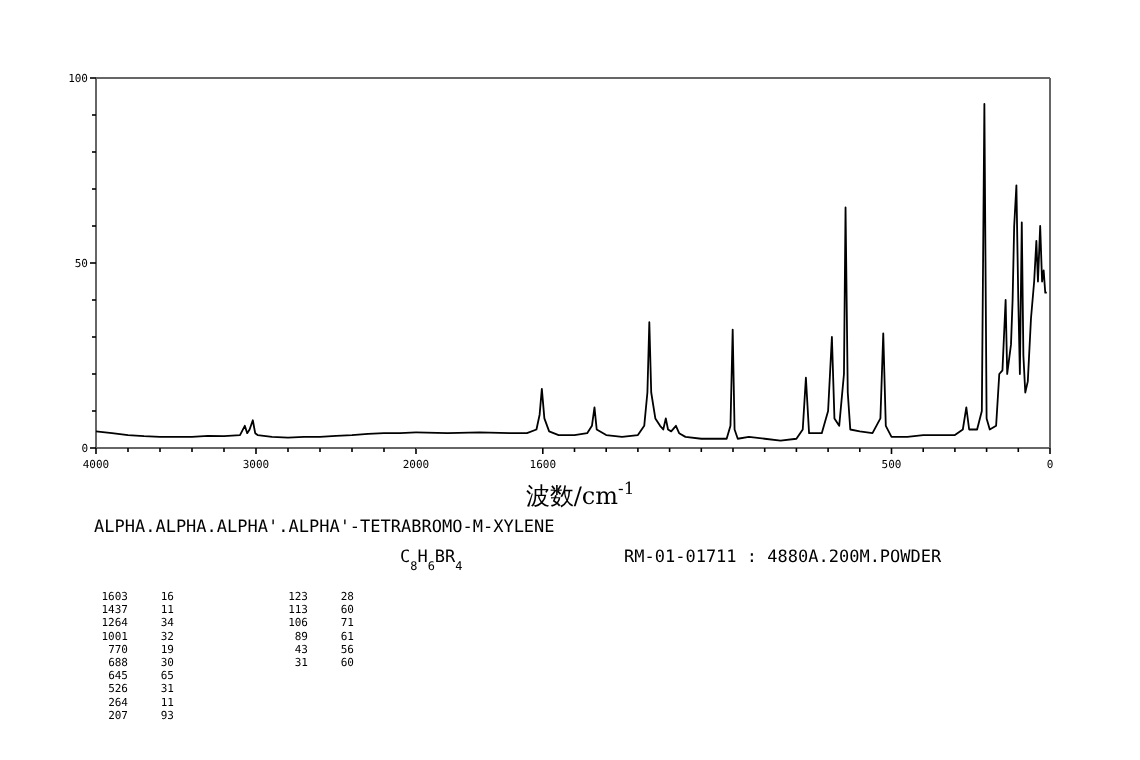  I want to click on x-axis-title: 波数/cm$^{-1}$, so click(580, 494).